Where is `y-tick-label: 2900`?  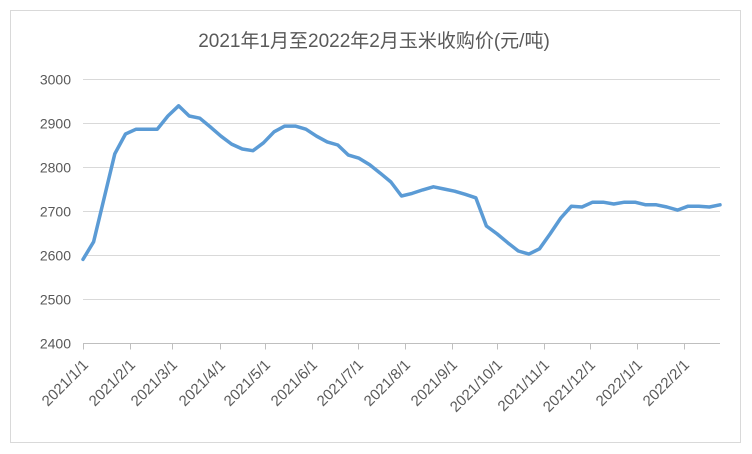 y-tick-label: 2900 is located at coordinates (55, 124).